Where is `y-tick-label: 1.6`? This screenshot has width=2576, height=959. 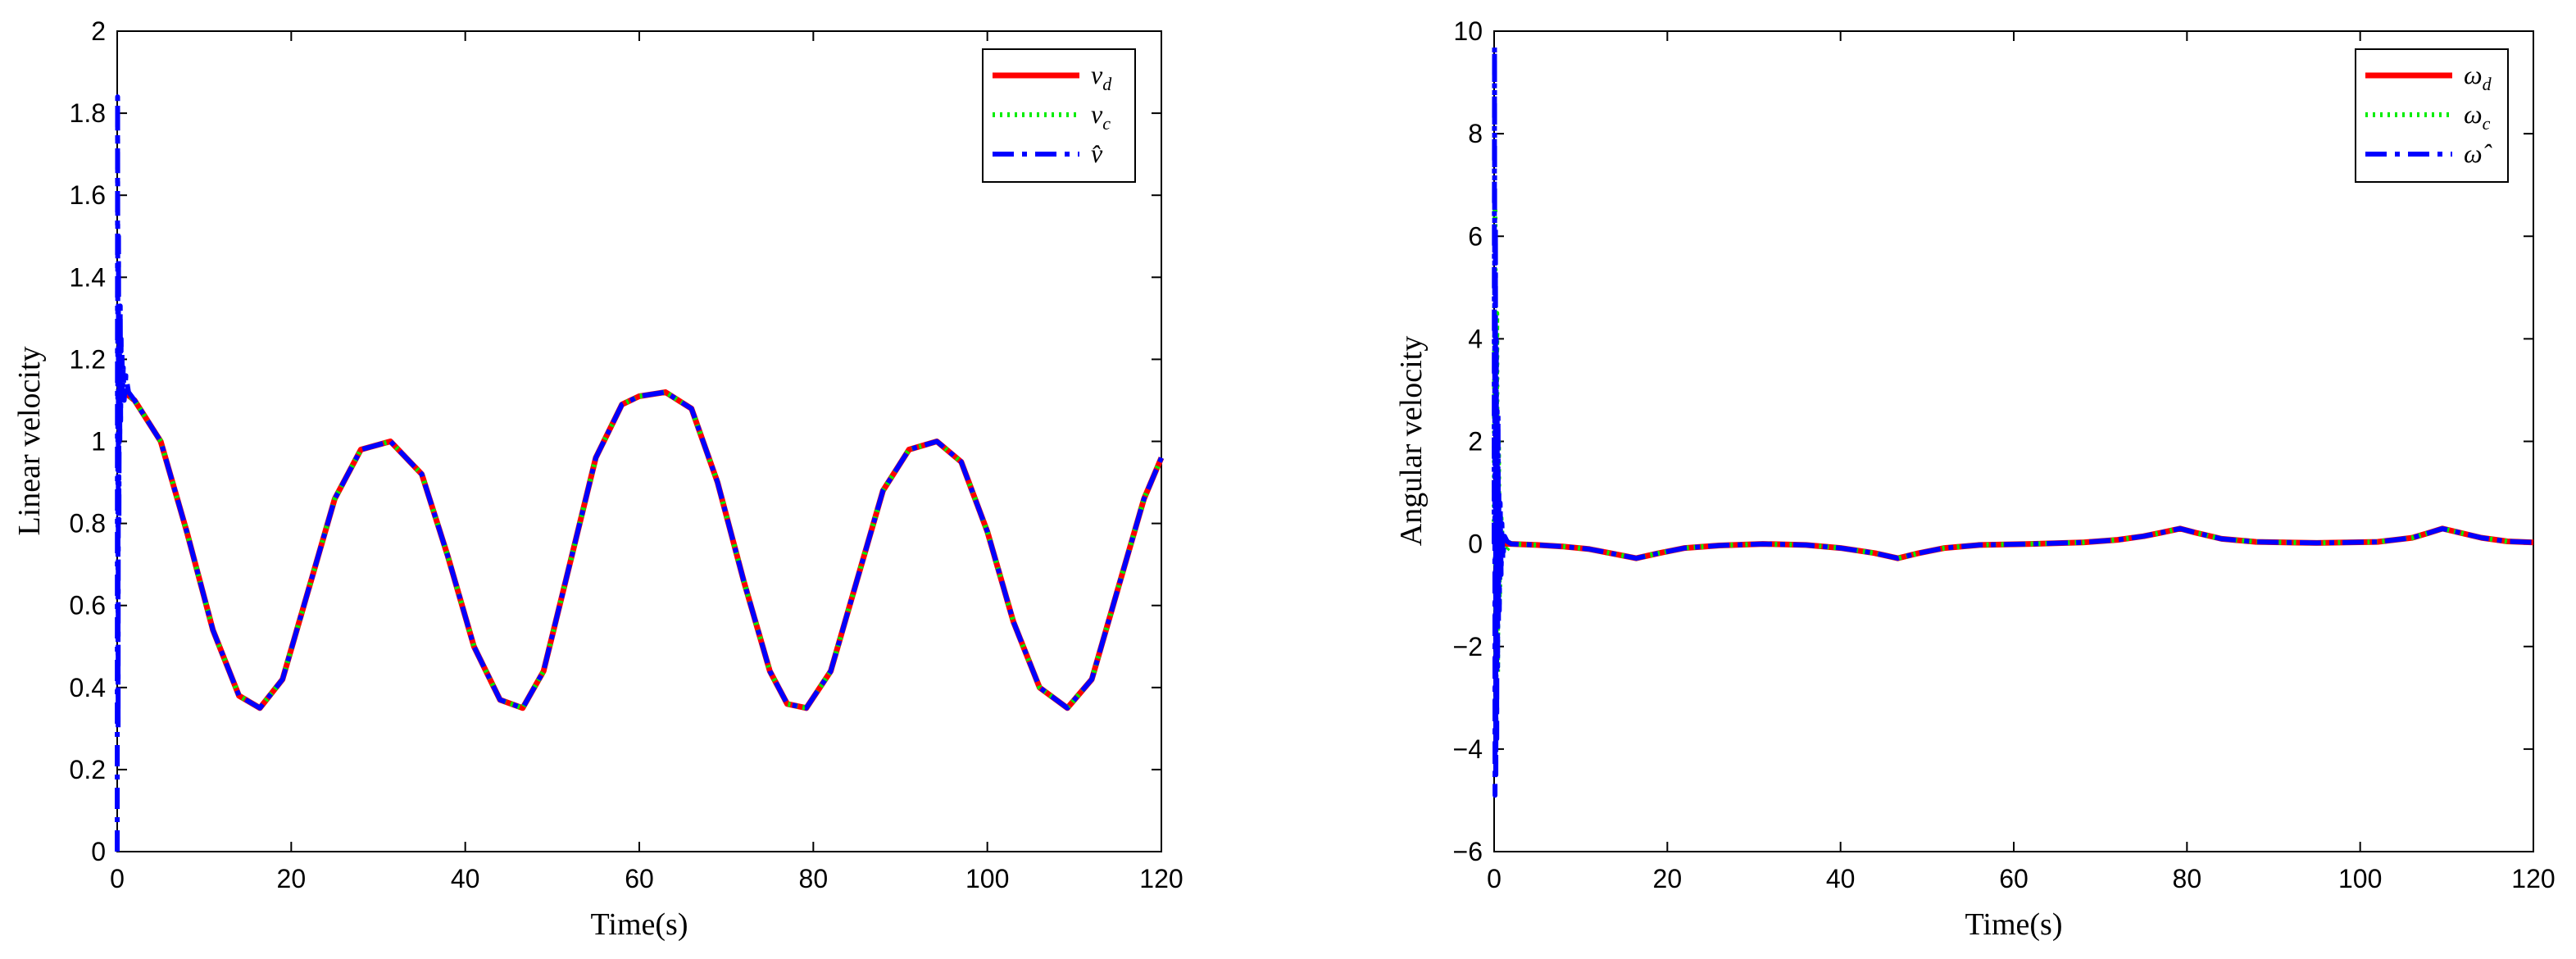 y-tick-label: 1.6 is located at coordinates (88, 195).